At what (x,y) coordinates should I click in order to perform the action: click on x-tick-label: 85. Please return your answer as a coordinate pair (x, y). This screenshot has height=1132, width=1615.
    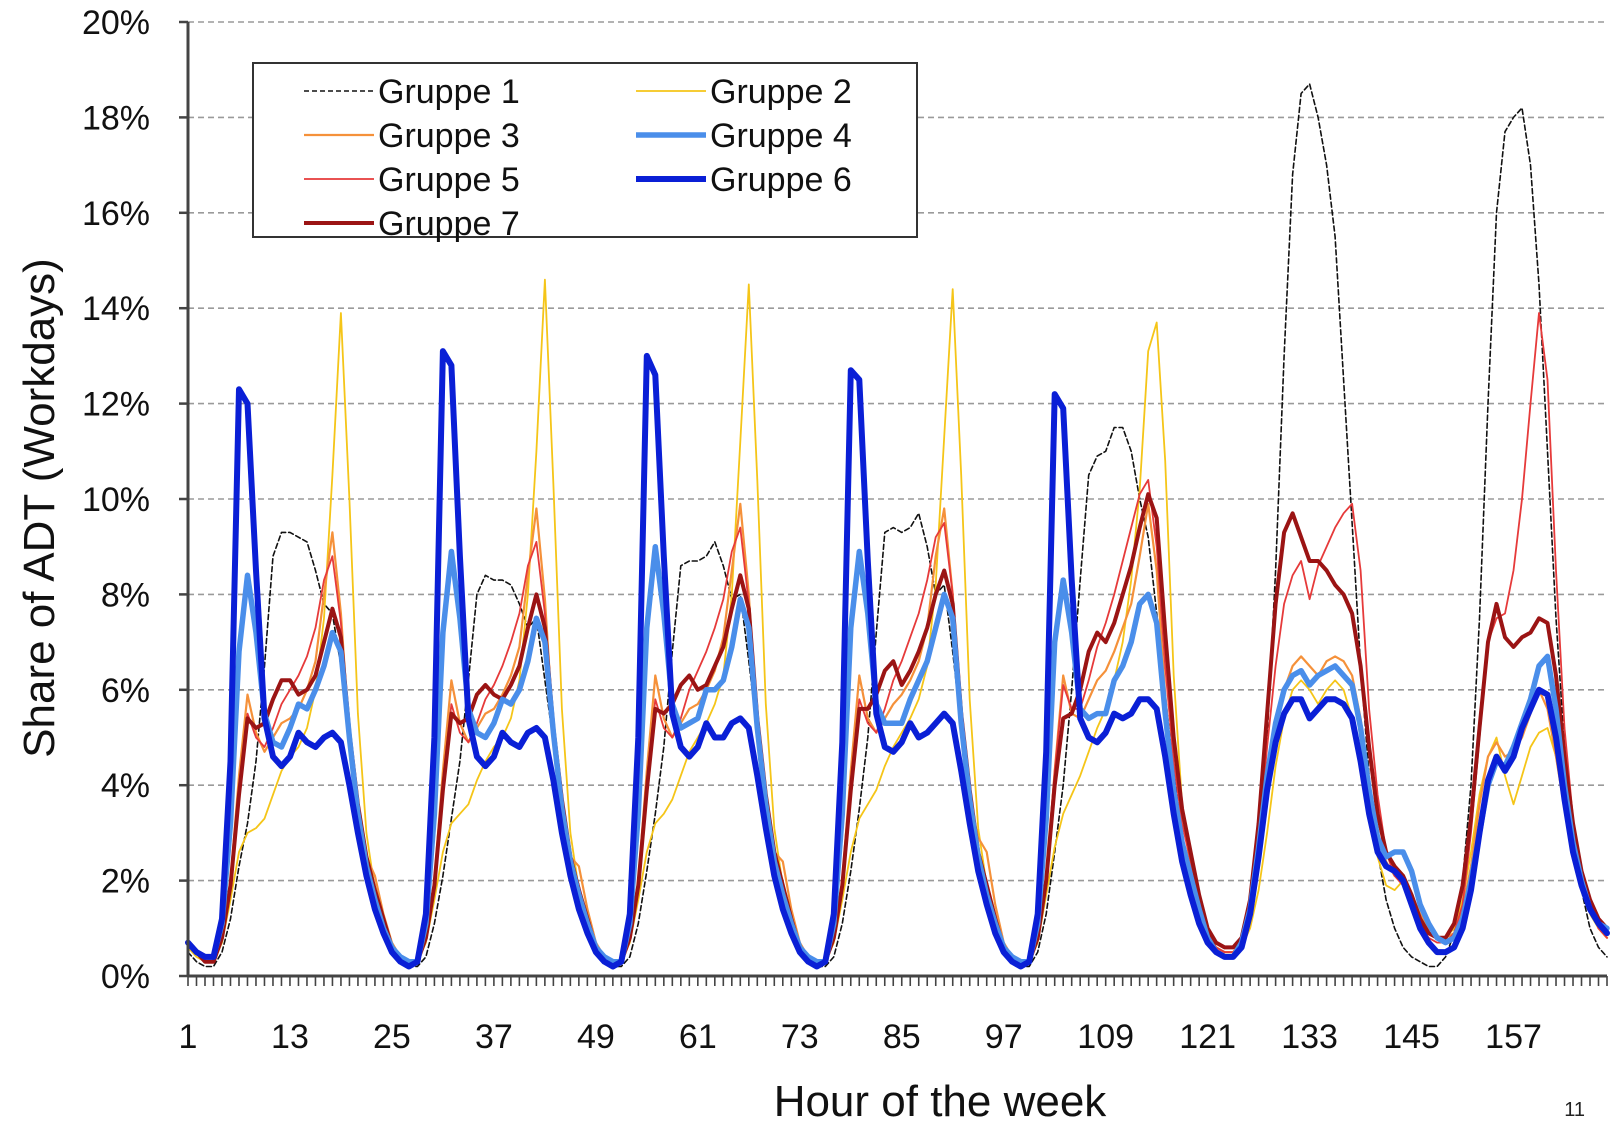
    Looking at the image, I should click on (902, 1037).